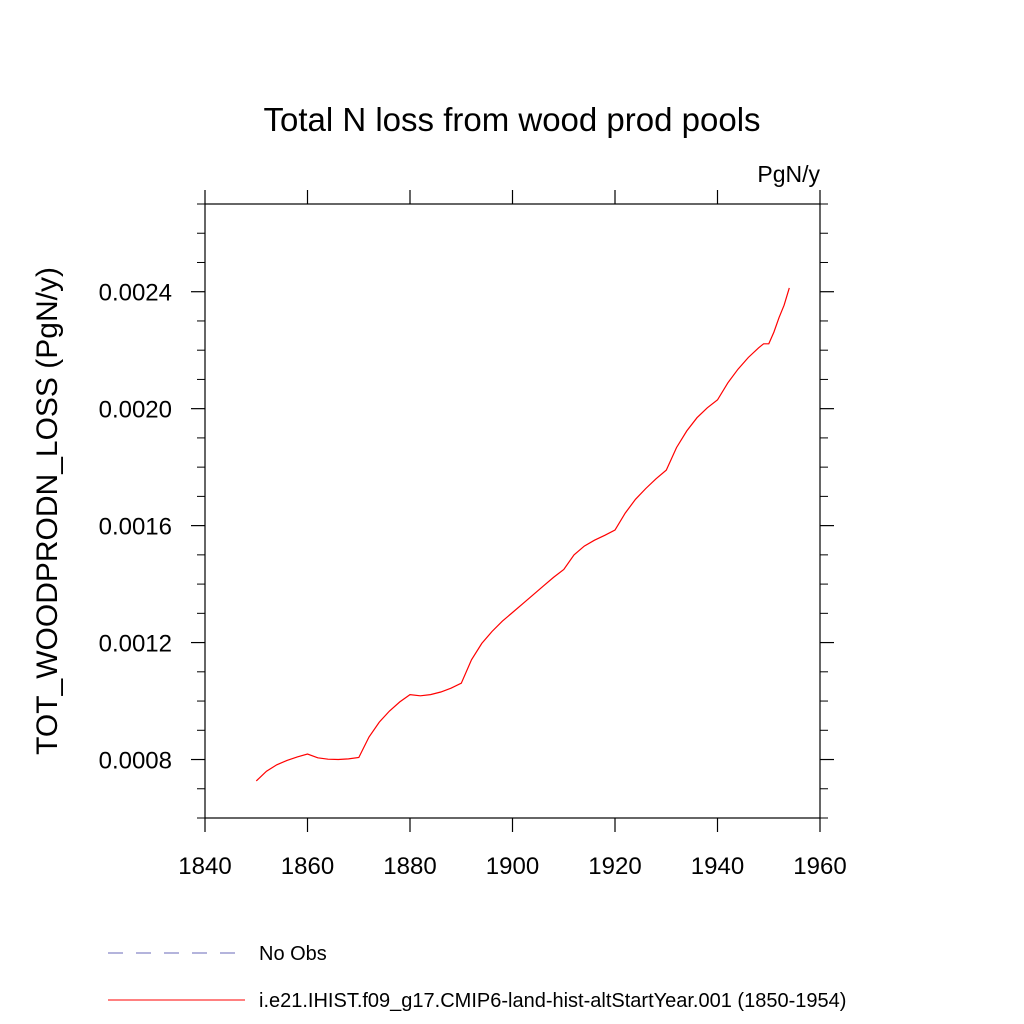 Image resolution: width=1024 pixels, height=1024 pixels. I want to click on x-tick-label: 1900, so click(512, 866).